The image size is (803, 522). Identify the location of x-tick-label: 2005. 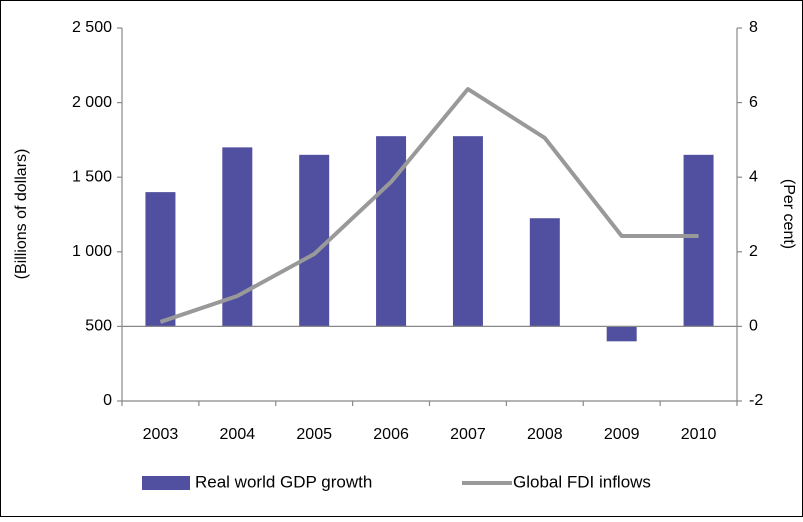
(314, 434).